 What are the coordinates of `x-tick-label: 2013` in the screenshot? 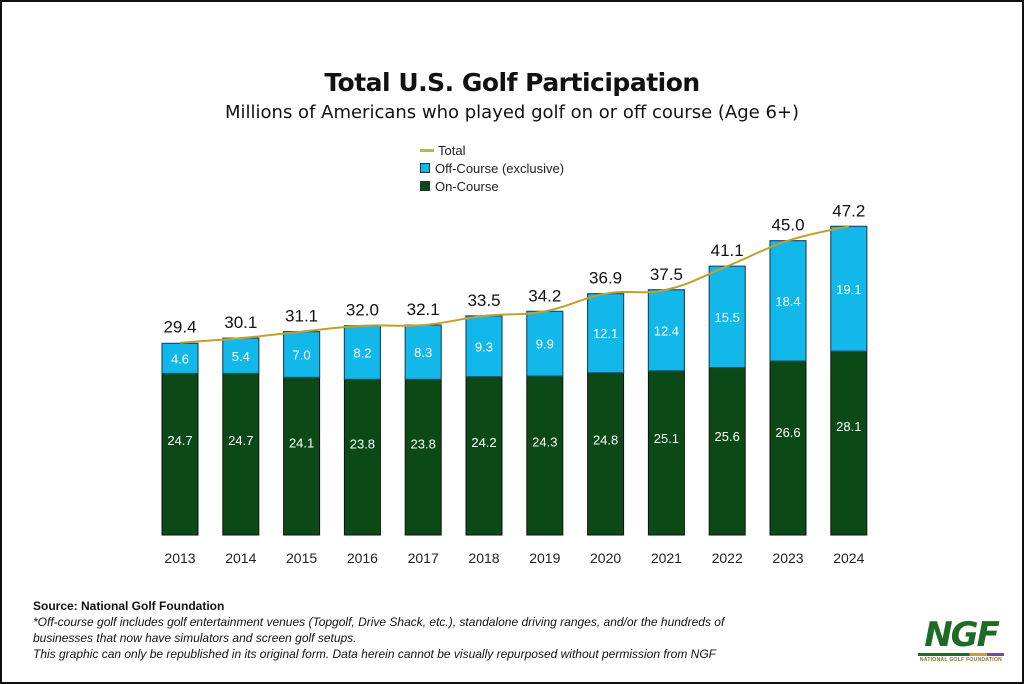 It's located at (179, 558).